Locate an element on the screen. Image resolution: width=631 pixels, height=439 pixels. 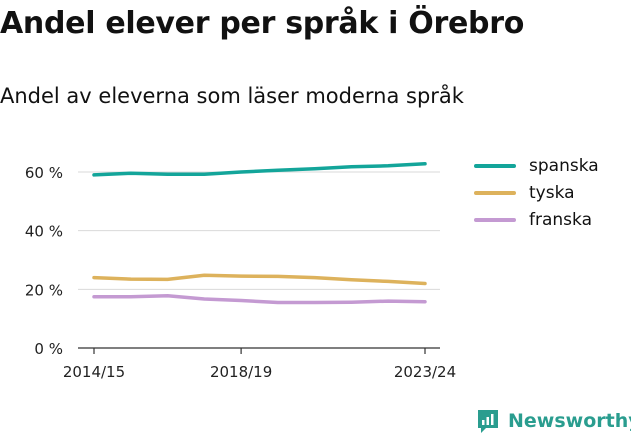
x-tick-label: 2014/15 is located at coordinates (94, 372).